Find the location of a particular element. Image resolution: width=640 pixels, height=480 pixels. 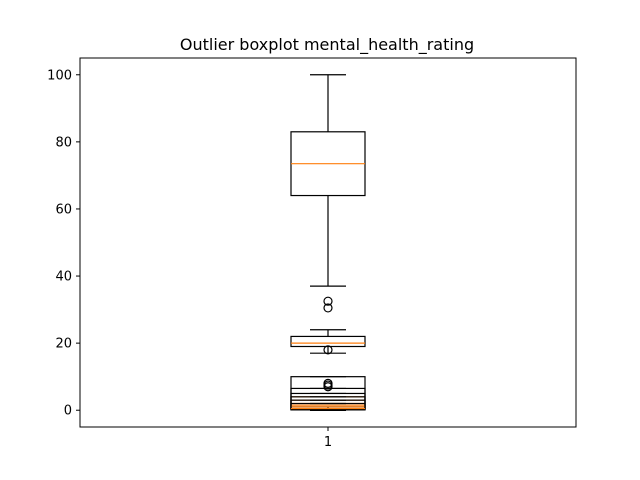

y-tick-label: 20 is located at coordinates (63, 344).